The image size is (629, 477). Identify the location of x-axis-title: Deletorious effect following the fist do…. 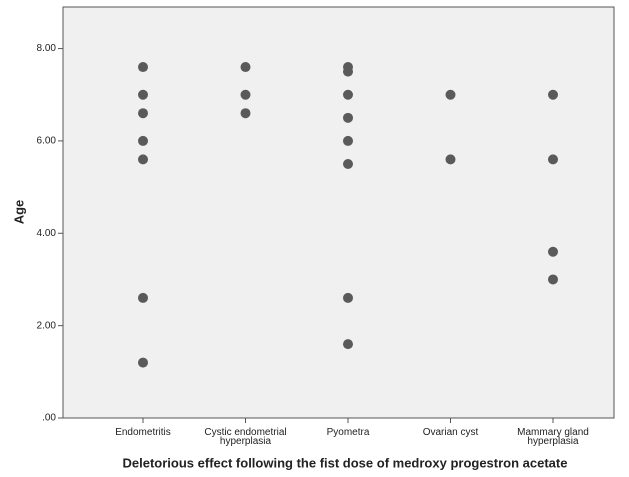
(345, 462).